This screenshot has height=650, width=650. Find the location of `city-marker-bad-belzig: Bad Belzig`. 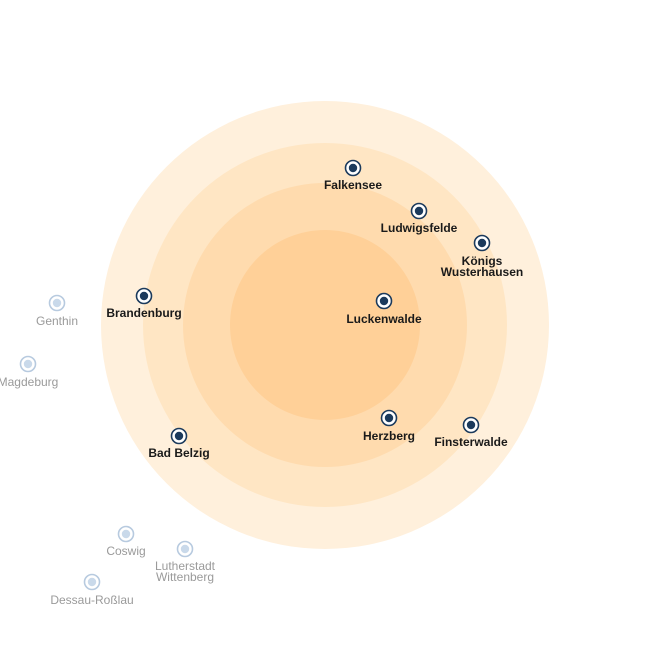

city-marker-bad-belzig: Bad Belzig is located at coordinates (179, 444).